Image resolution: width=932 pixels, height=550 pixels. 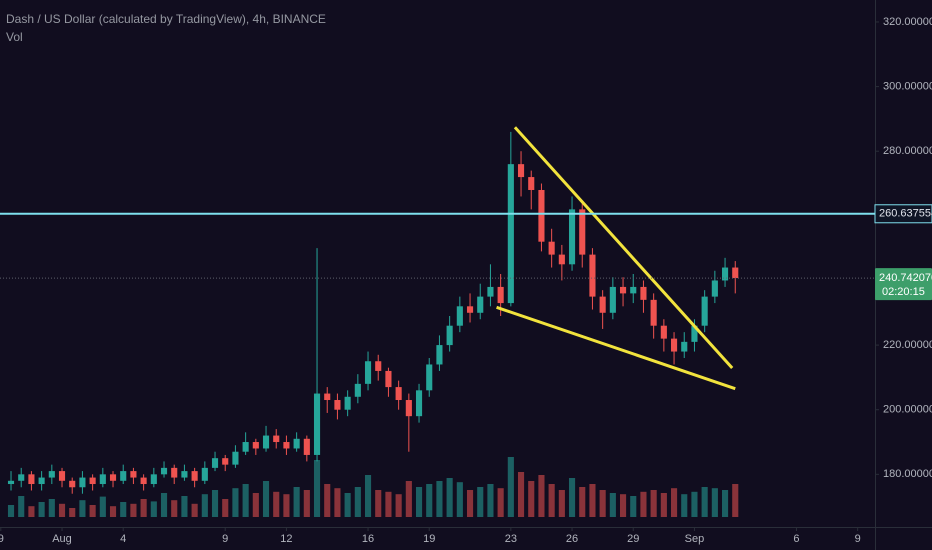 I want to click on x-tick-label: 4, so click(x=123, y=539).